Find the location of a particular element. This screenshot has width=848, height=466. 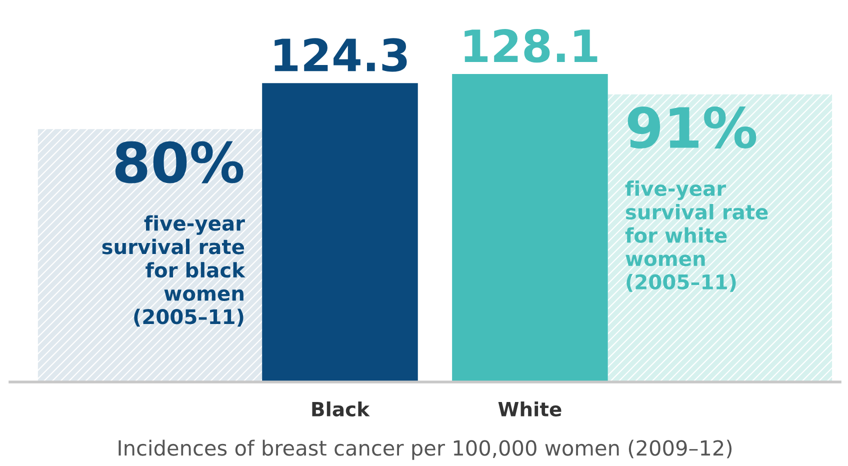

data-label: 80% is located at coordinates (179, 162).